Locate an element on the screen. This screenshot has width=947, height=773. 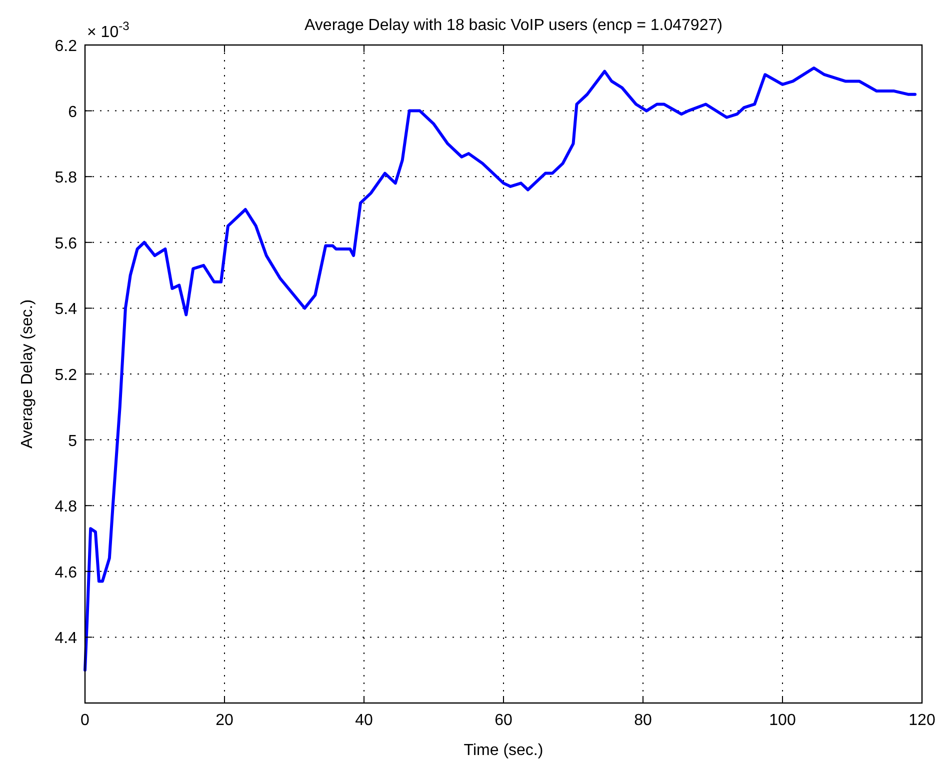
x-tick-label: 20 is located at coordinates (225, 720).